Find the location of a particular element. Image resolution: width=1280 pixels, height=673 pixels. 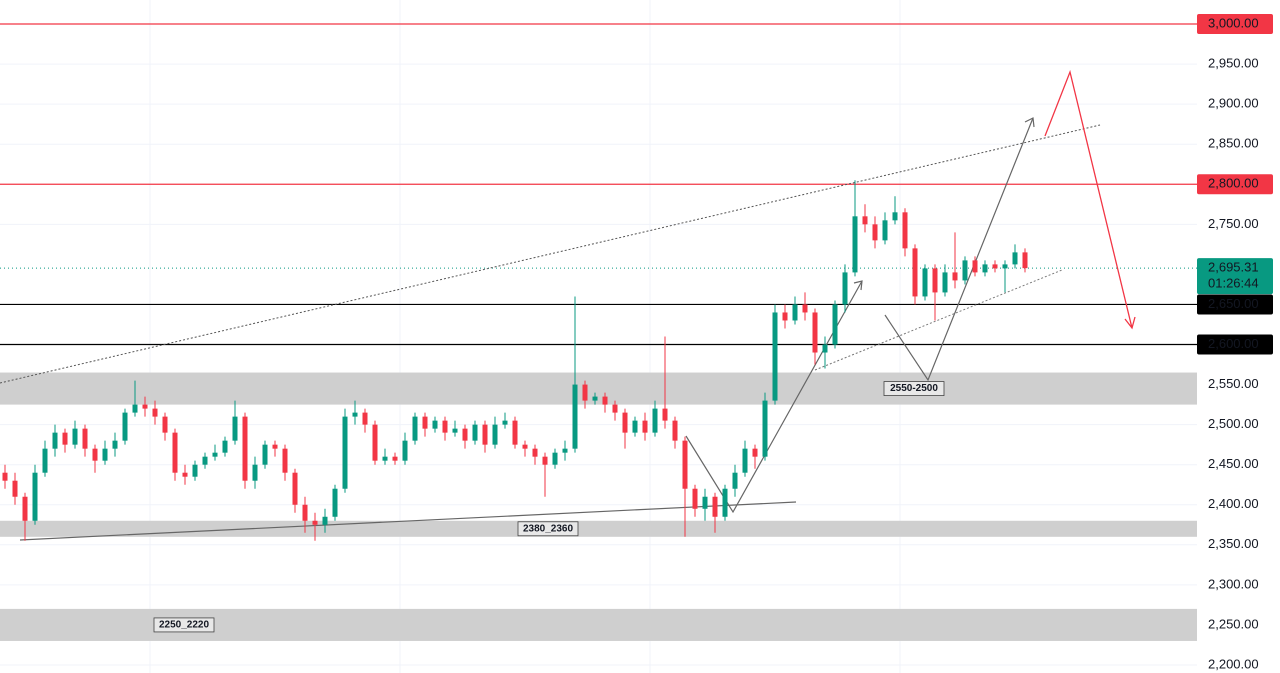

y-tick-label: 2,850.00 is located at coordinates (1233, 143).